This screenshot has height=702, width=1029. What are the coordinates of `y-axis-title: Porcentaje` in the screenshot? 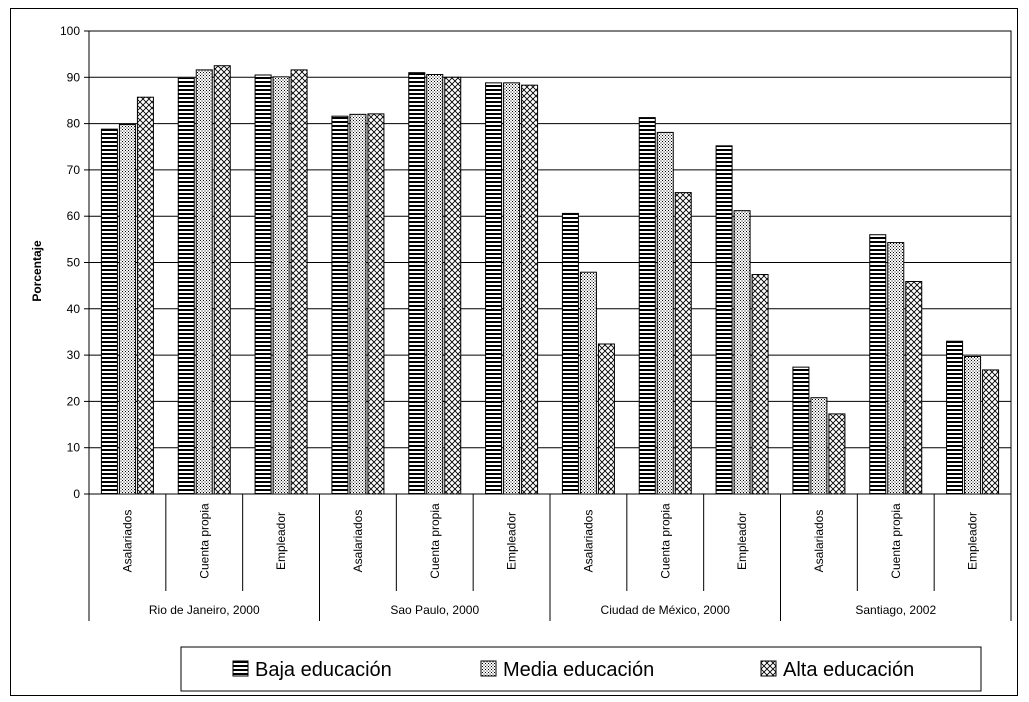 It's located at (37, 271).